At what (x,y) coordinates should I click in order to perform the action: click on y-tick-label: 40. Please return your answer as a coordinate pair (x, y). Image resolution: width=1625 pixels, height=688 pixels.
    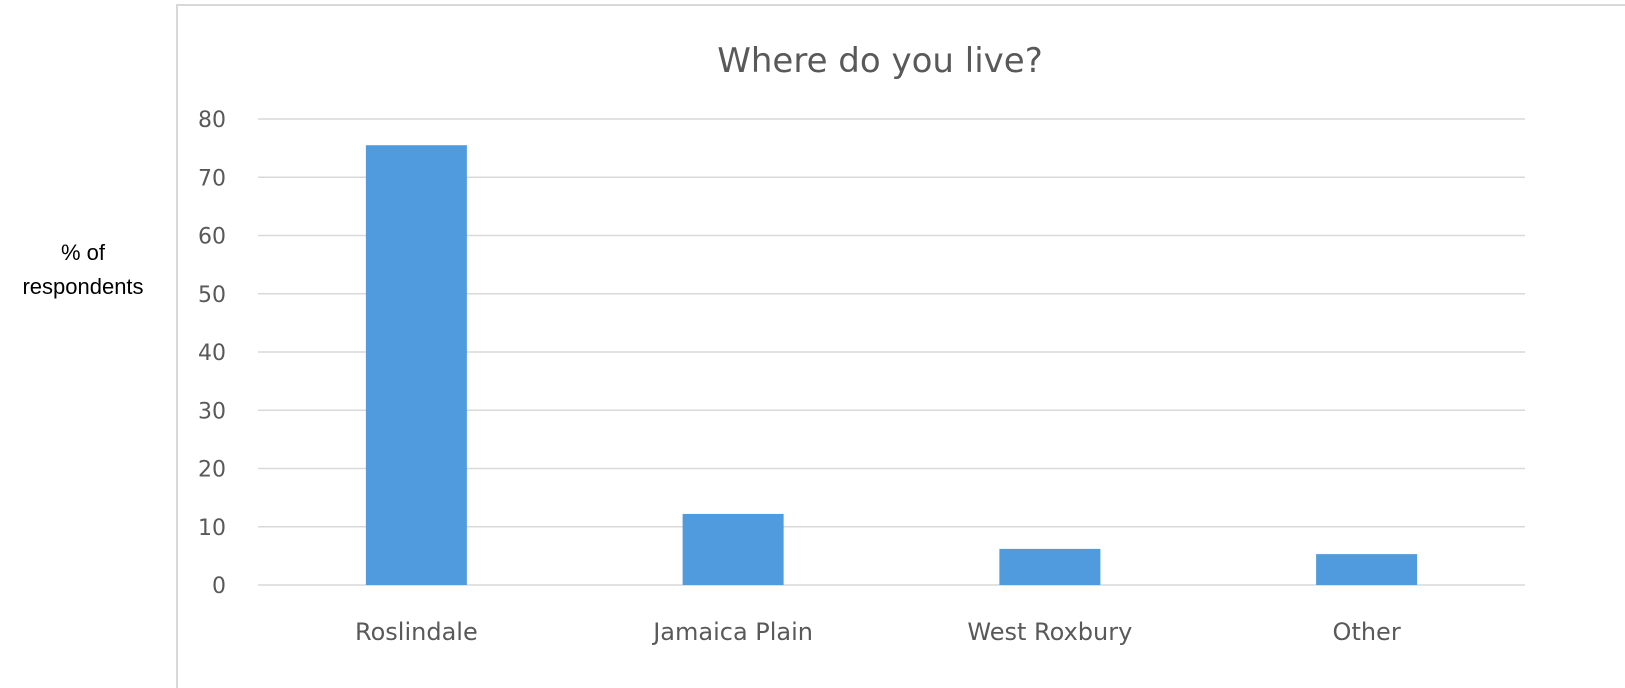
    Looking at the image, I should click on (212, 353).